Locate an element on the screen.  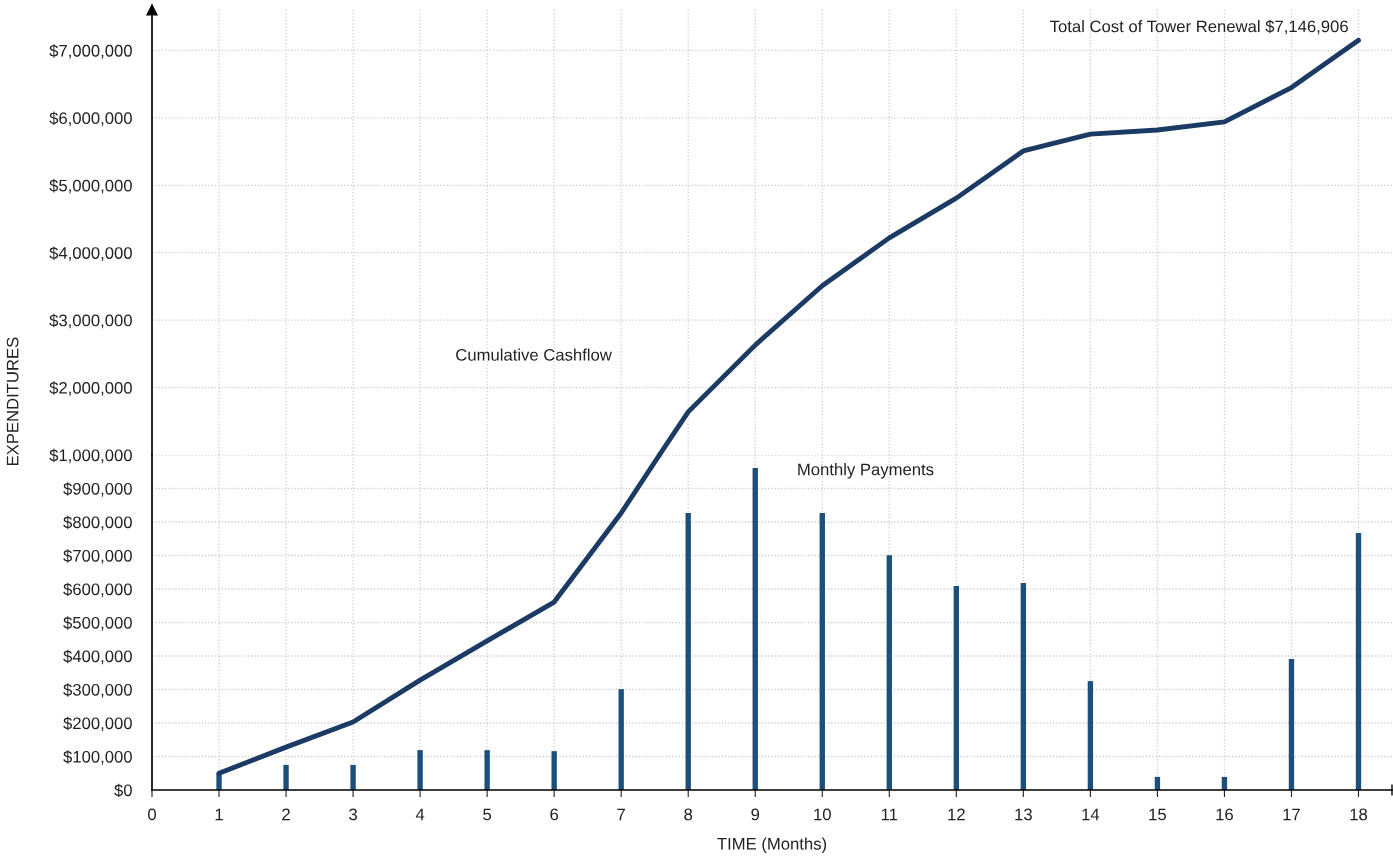
y-tick-label: $5,000,000 is located at coordinates (90, 186).